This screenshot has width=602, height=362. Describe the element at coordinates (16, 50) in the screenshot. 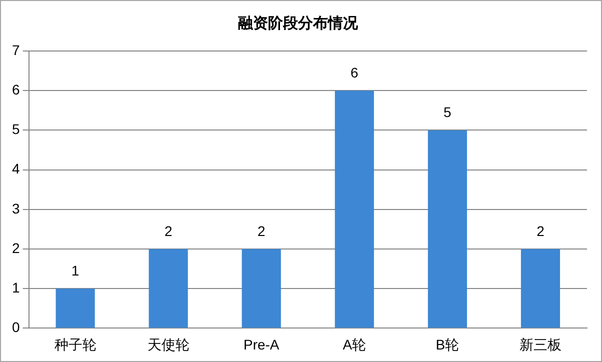

I see `y-tick-label: 7` at that location.